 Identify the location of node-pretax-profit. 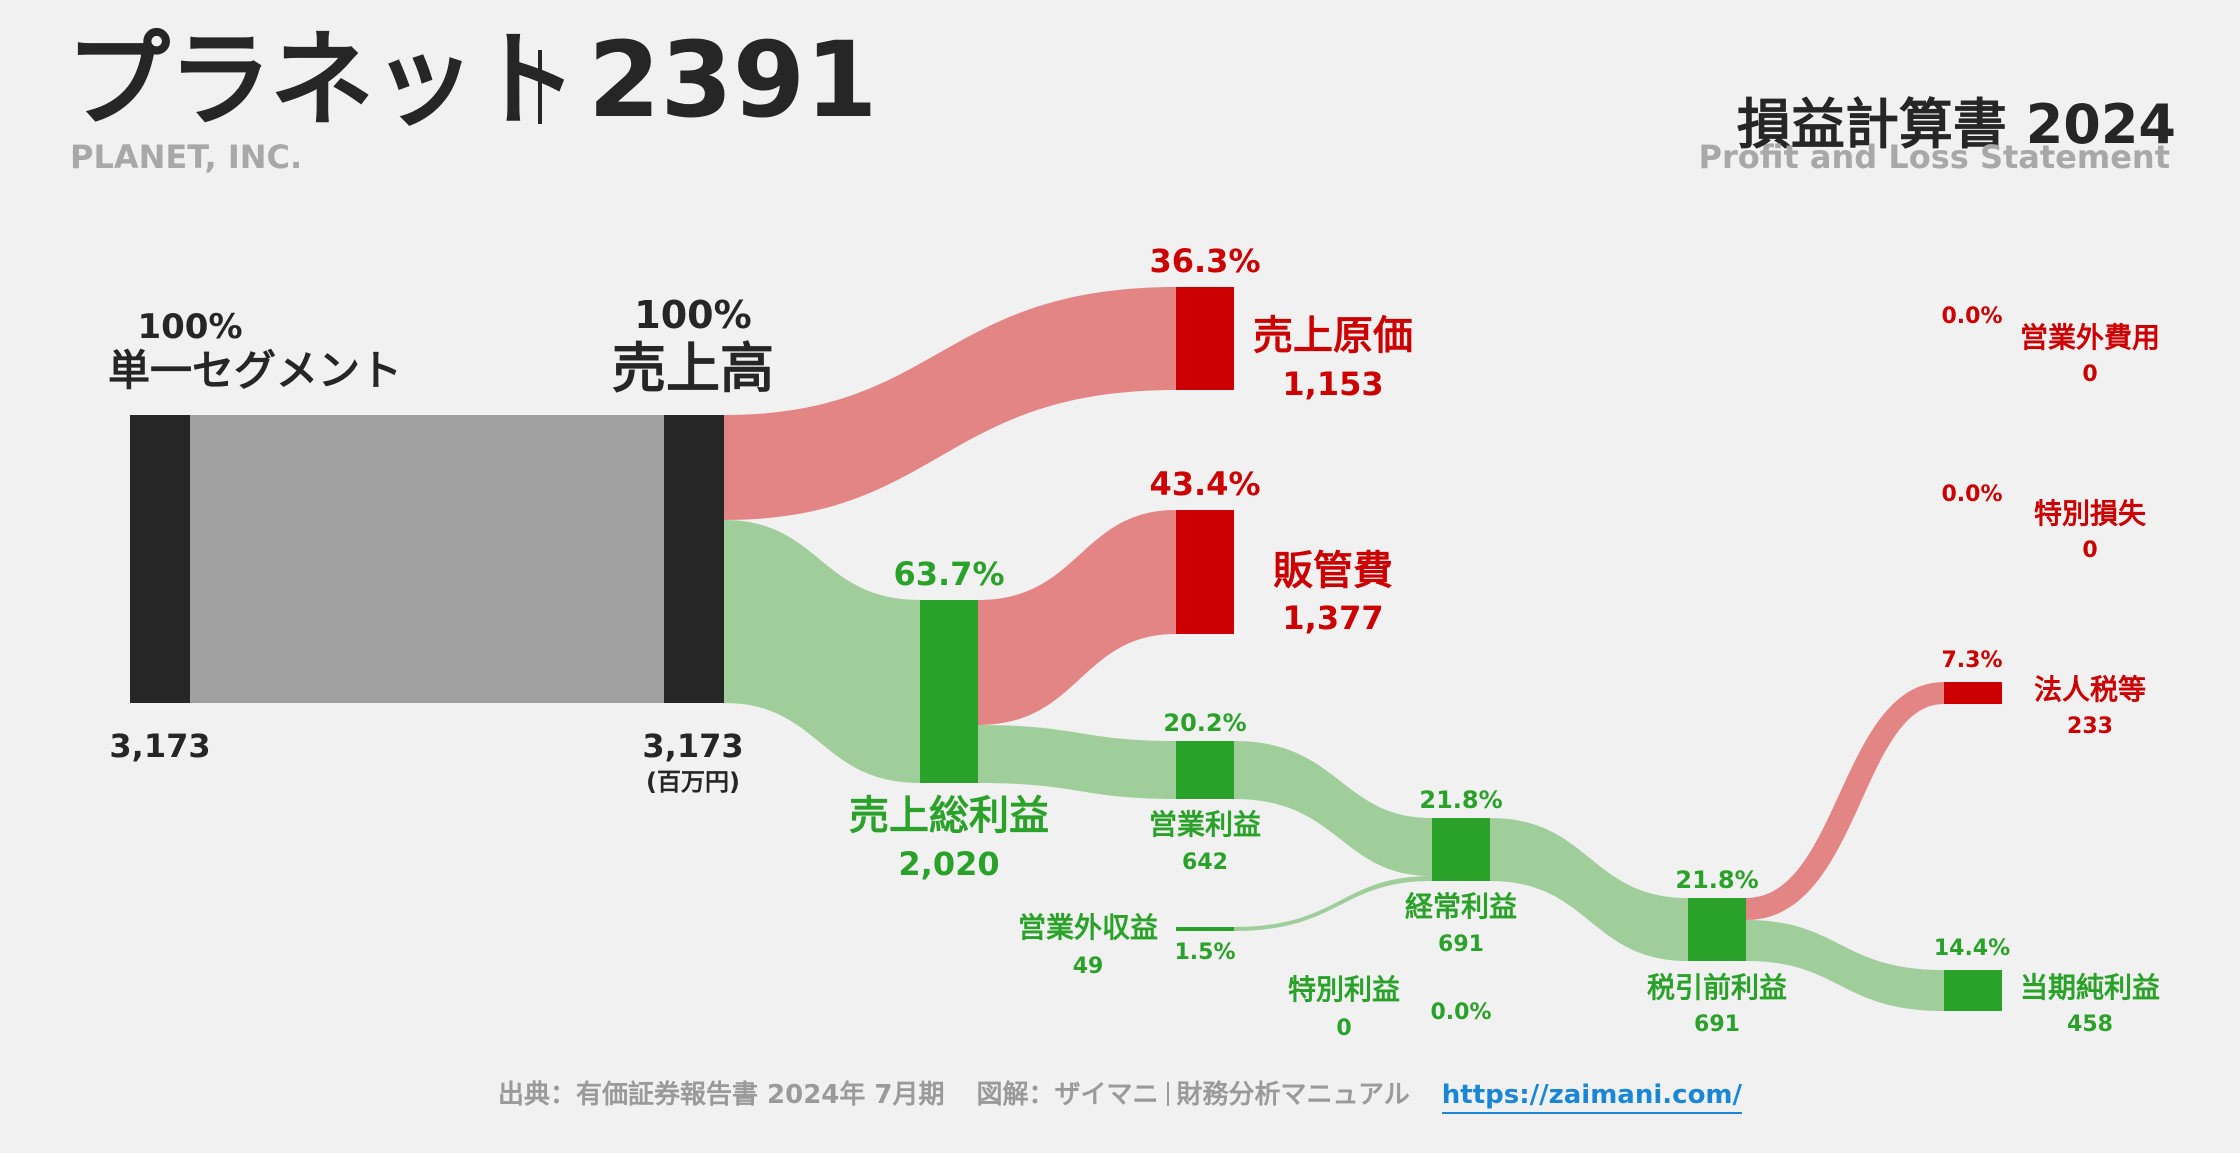
(1717, 929).